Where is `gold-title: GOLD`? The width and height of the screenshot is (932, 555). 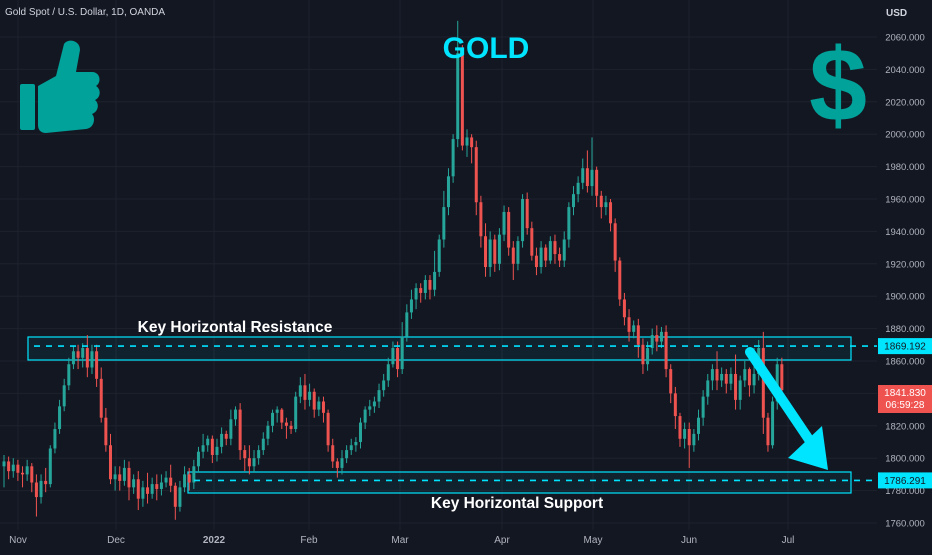 gold-title: GOLD is located at coordinates (486, 48).